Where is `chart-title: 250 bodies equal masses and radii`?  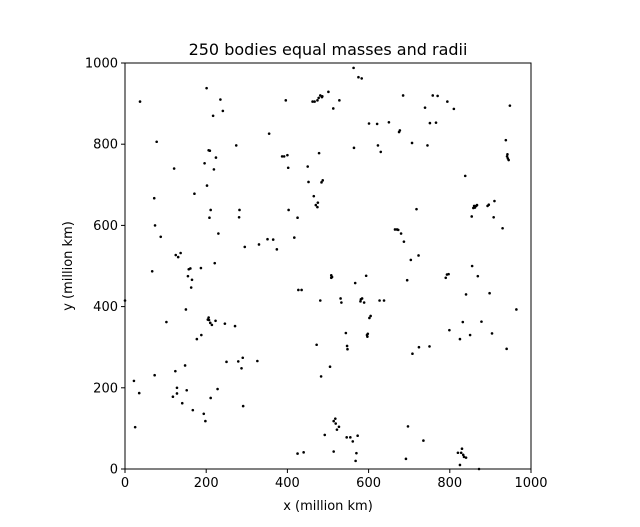
chart-title: 250 bodies equal masses and radii is located at coordinates (328, 49).